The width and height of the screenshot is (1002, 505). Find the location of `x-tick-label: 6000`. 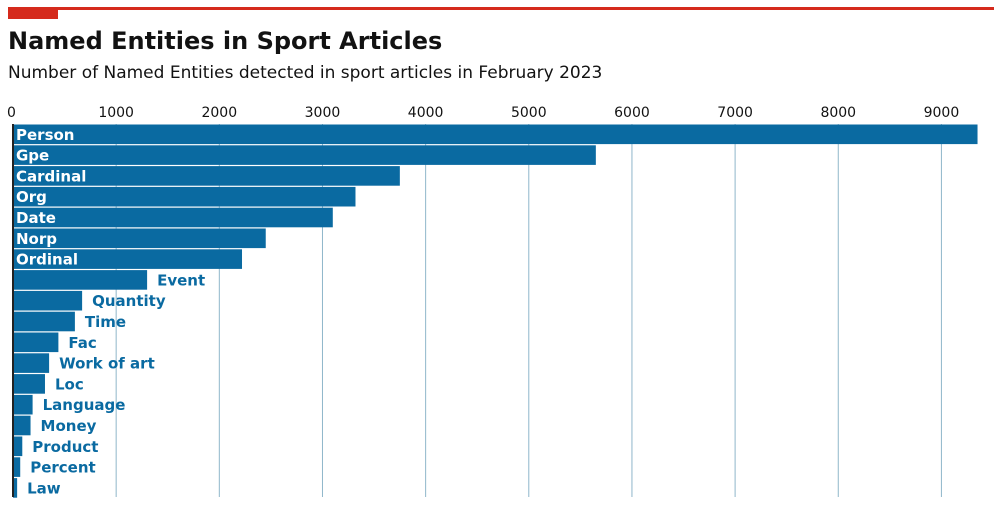

x-tick-label: 6000 is located at coordinates (632, 113).